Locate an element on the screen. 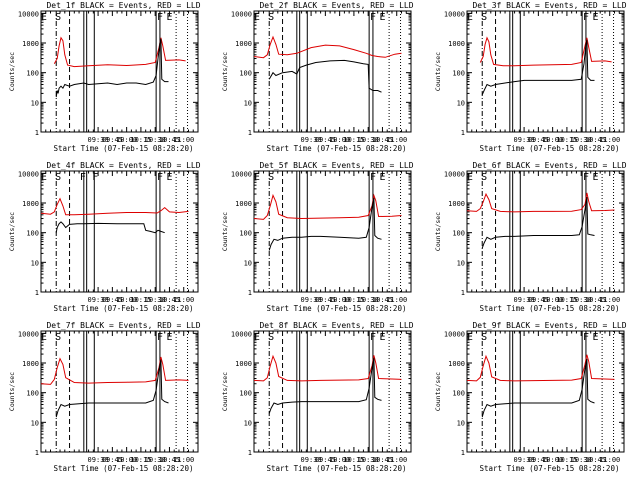 The height and width of the screenshot is (480, 640). subplot-title: Det_3f BLACK = Events, RED = LLD is located at coordinates (549, 5).